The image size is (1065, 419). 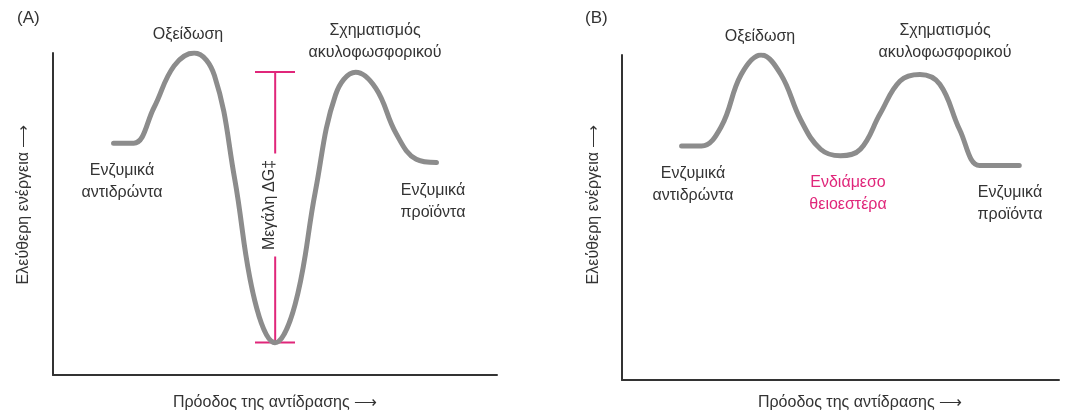 I want to click on annotation: Μεγάλη ΔG‡, so click(x=268, y=205).